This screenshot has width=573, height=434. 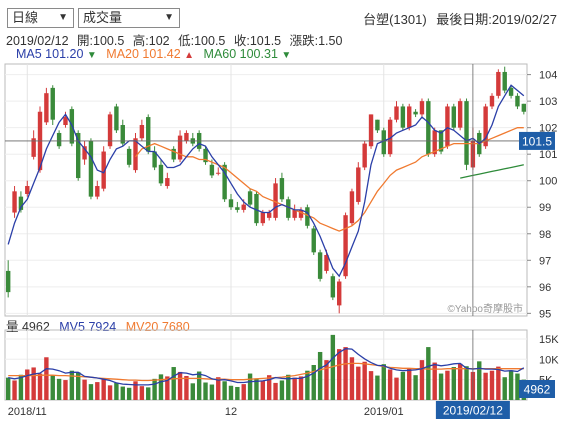 What do you see at coordinates (545, 208) in the screenshot?
I see `price-tick-label: 99` at bounding box center [545, 208].